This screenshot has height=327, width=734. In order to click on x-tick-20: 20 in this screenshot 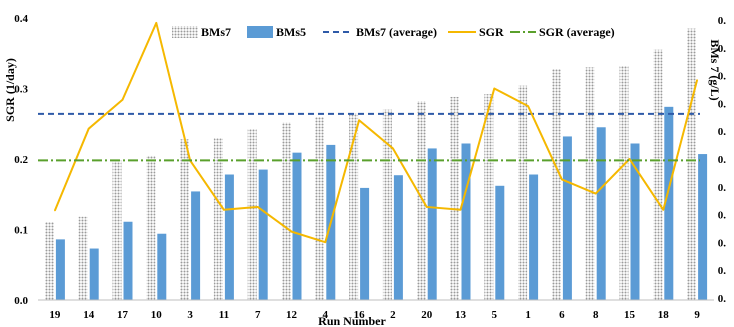, I will do `click(427, 315)`.